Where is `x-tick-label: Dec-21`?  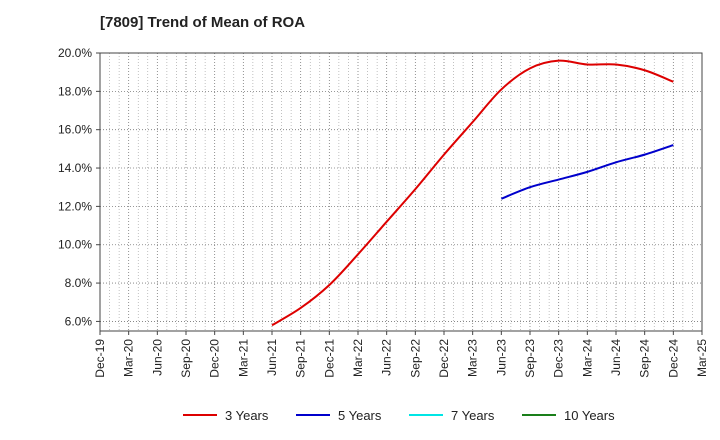 x-tick-label: Dec-21 is located at coordinates (329, 358).